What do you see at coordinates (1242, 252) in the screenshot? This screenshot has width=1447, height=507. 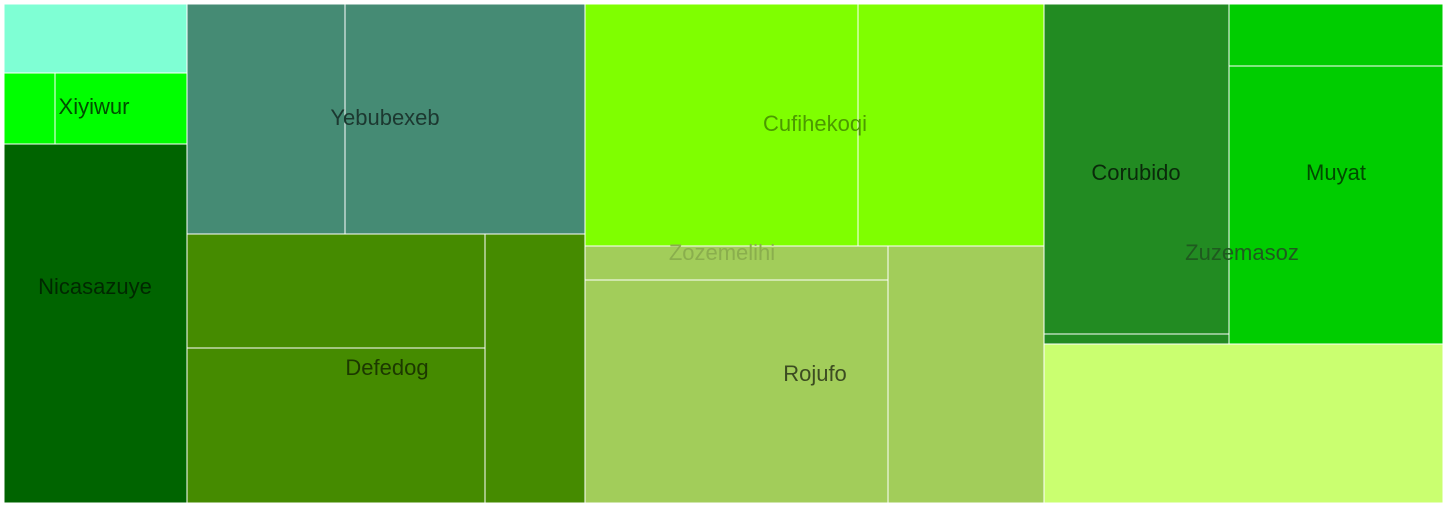 I see `treemap-group-label: Zuzemasoz` at bounding box center [1242, 252].